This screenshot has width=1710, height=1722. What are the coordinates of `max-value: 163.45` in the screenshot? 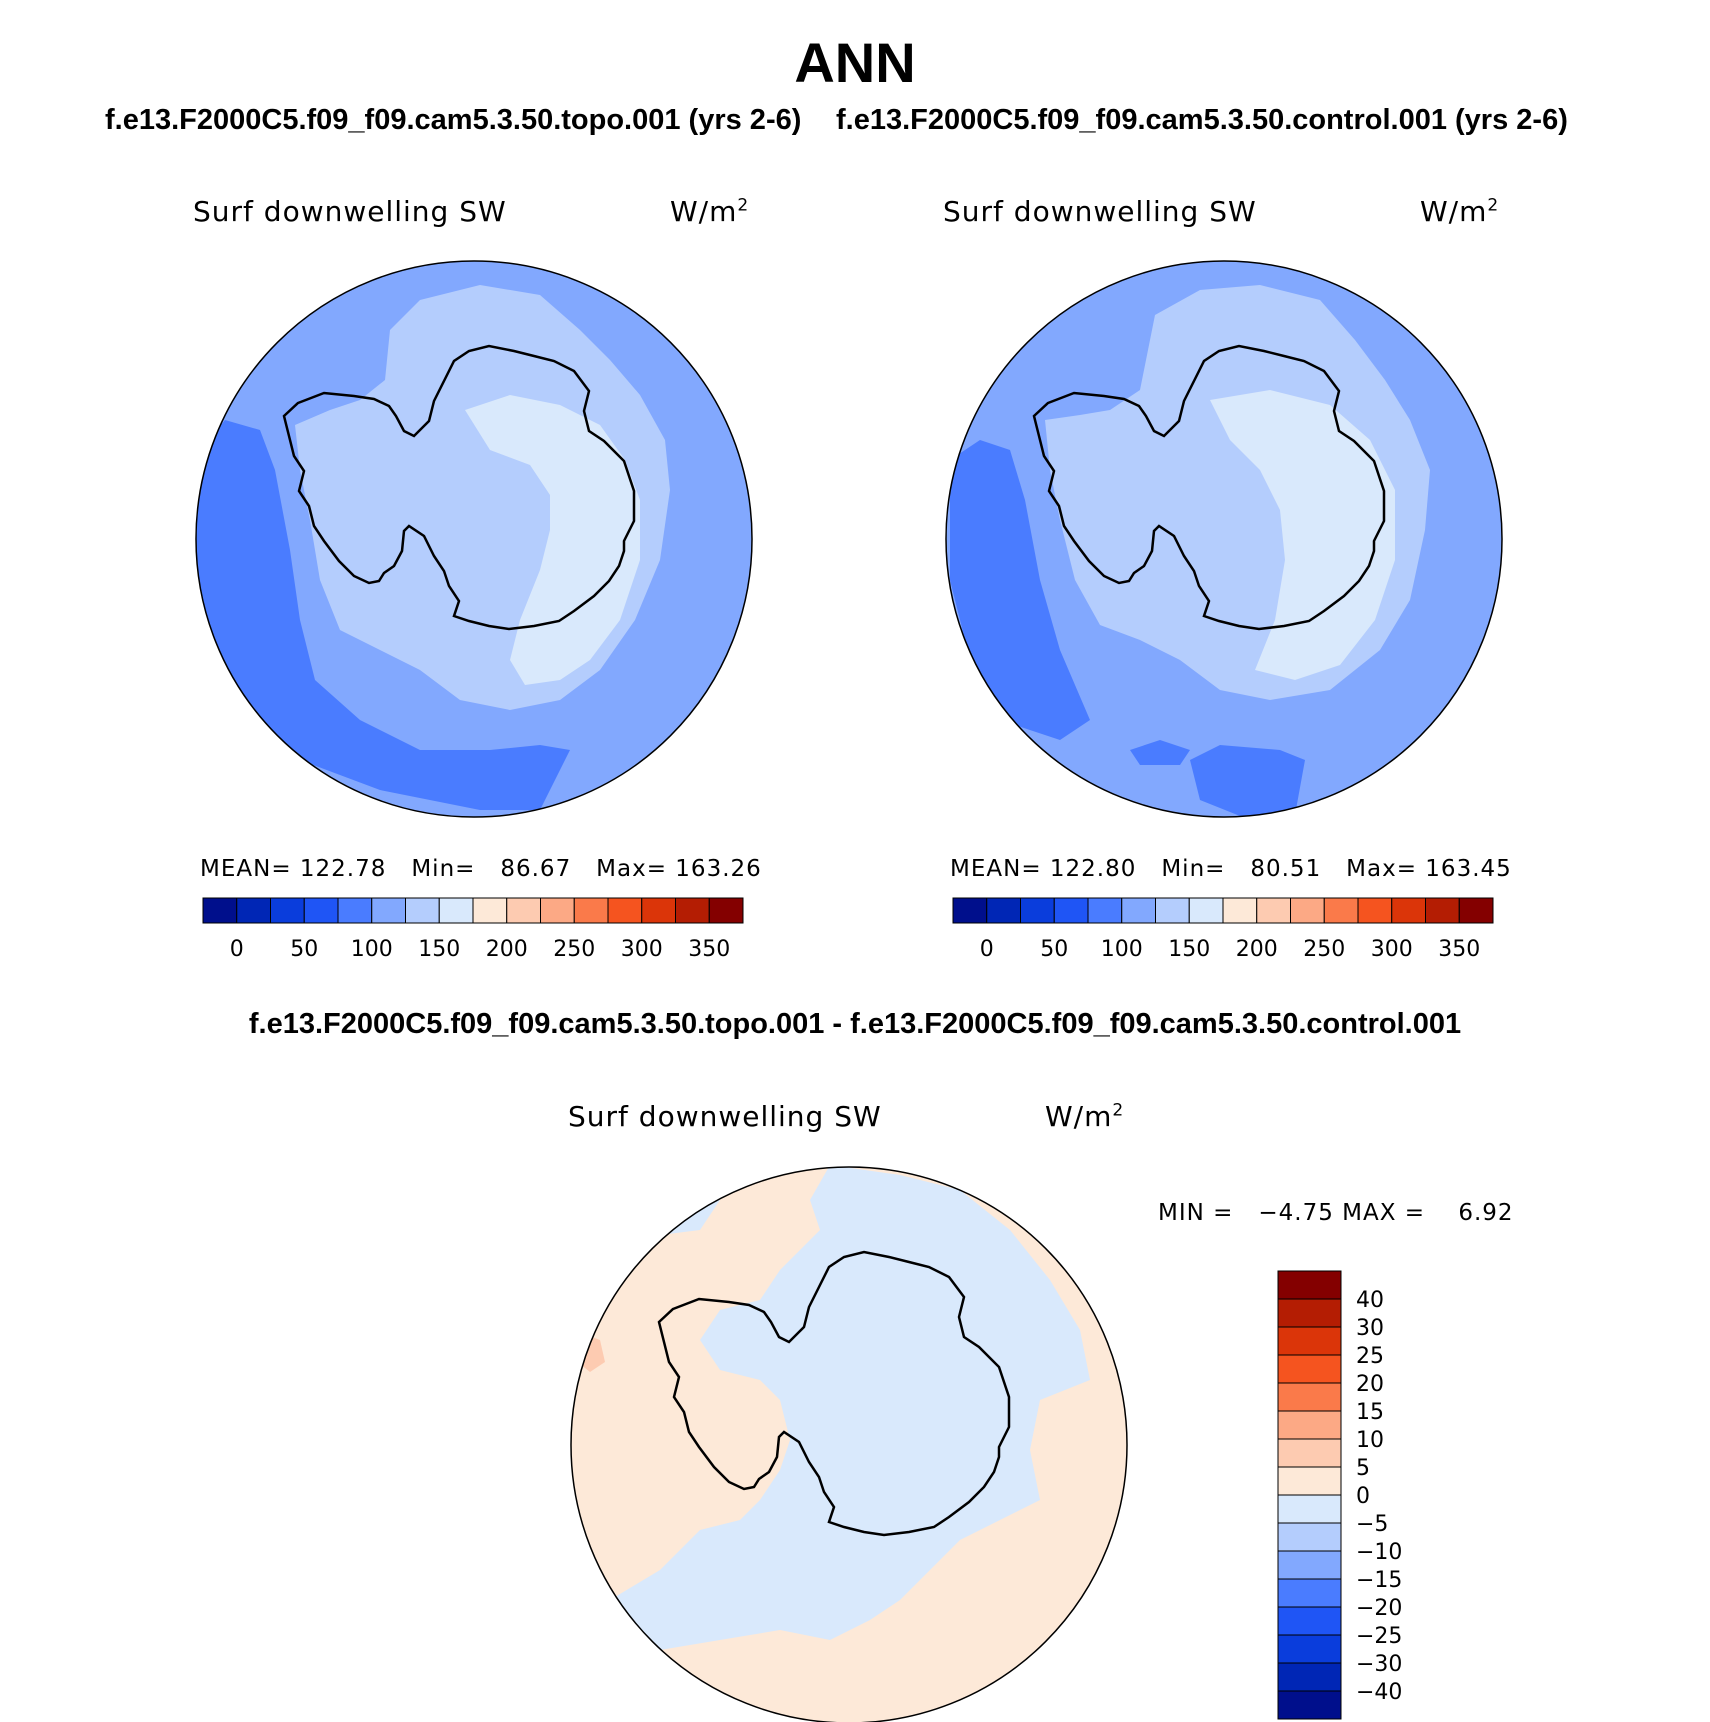 It's located at (1468, 869).